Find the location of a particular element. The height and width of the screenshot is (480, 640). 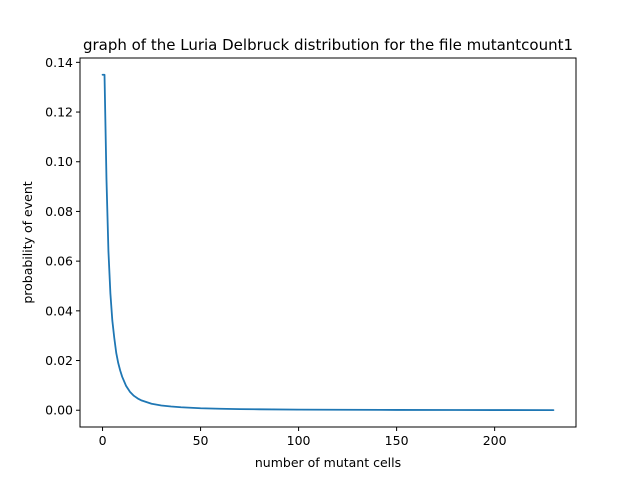

y-tick-label: 0.04 is located at coordinates (59, 310).